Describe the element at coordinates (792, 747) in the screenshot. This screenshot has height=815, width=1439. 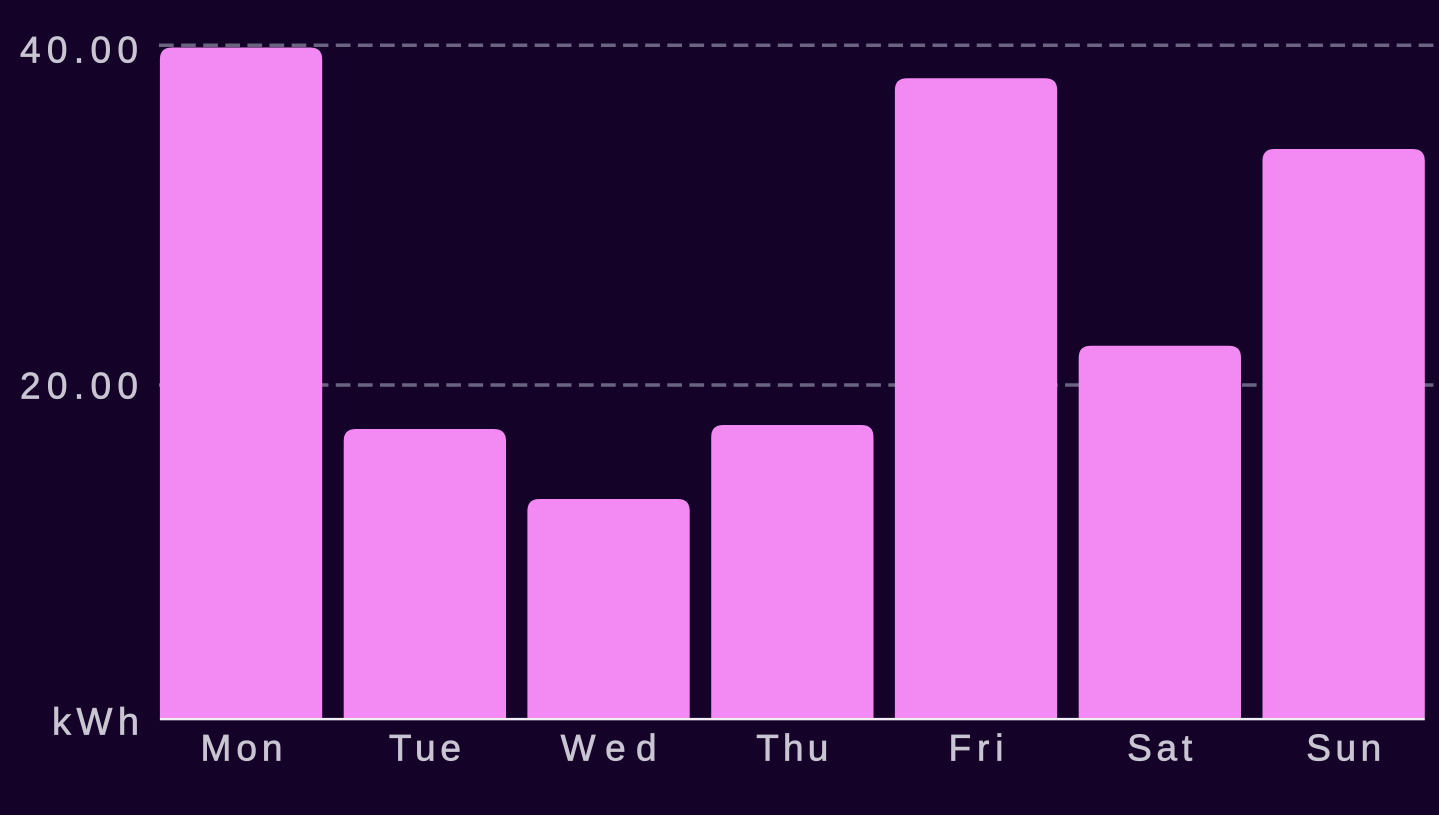
I see `svg-text: Thu` at that location.